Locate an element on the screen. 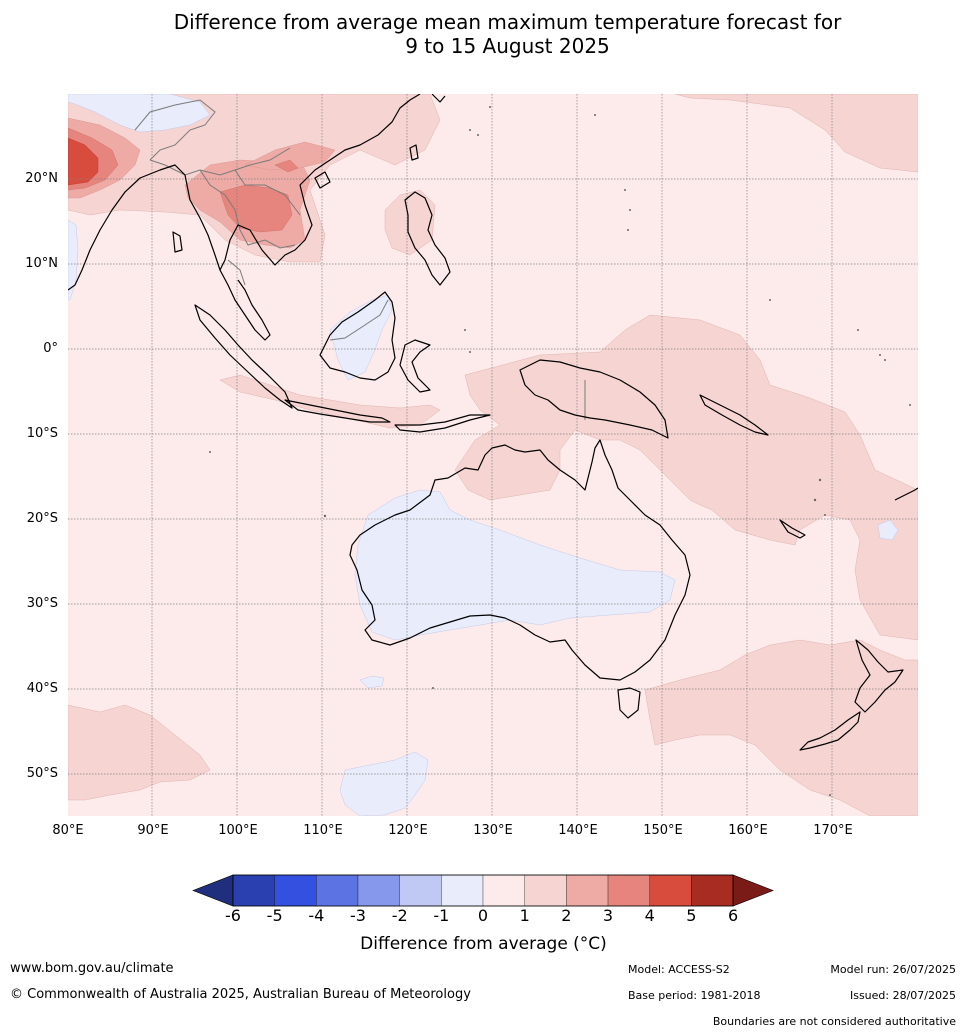 The width and height of the screenshot is (965, 1035). footer-base-period: Base period: 1981-2018 is located at coordinates (694, 995).